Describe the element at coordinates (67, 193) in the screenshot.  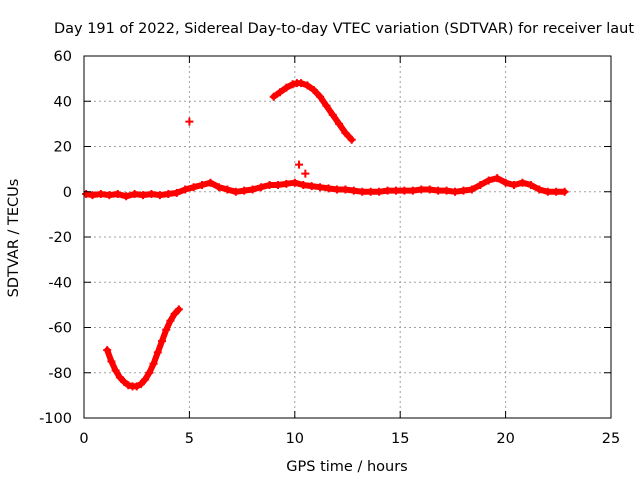
I see `y-tick-label: 0` at that location.